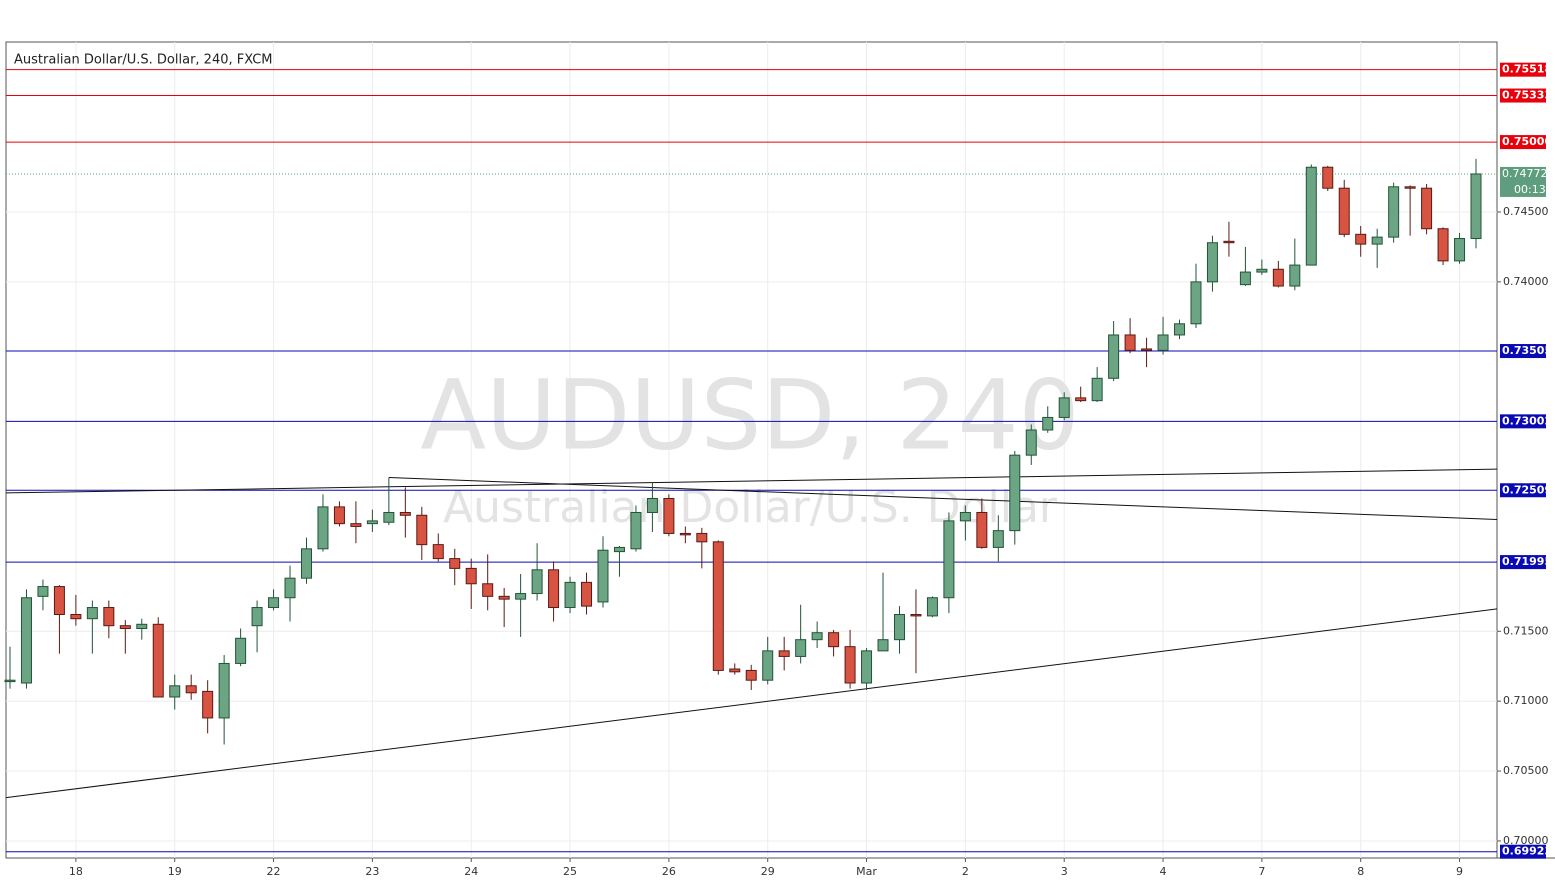 The width and height of the screenshot is (1555, 887). I want to click on x-tick-label: 29, so click(768, 871).